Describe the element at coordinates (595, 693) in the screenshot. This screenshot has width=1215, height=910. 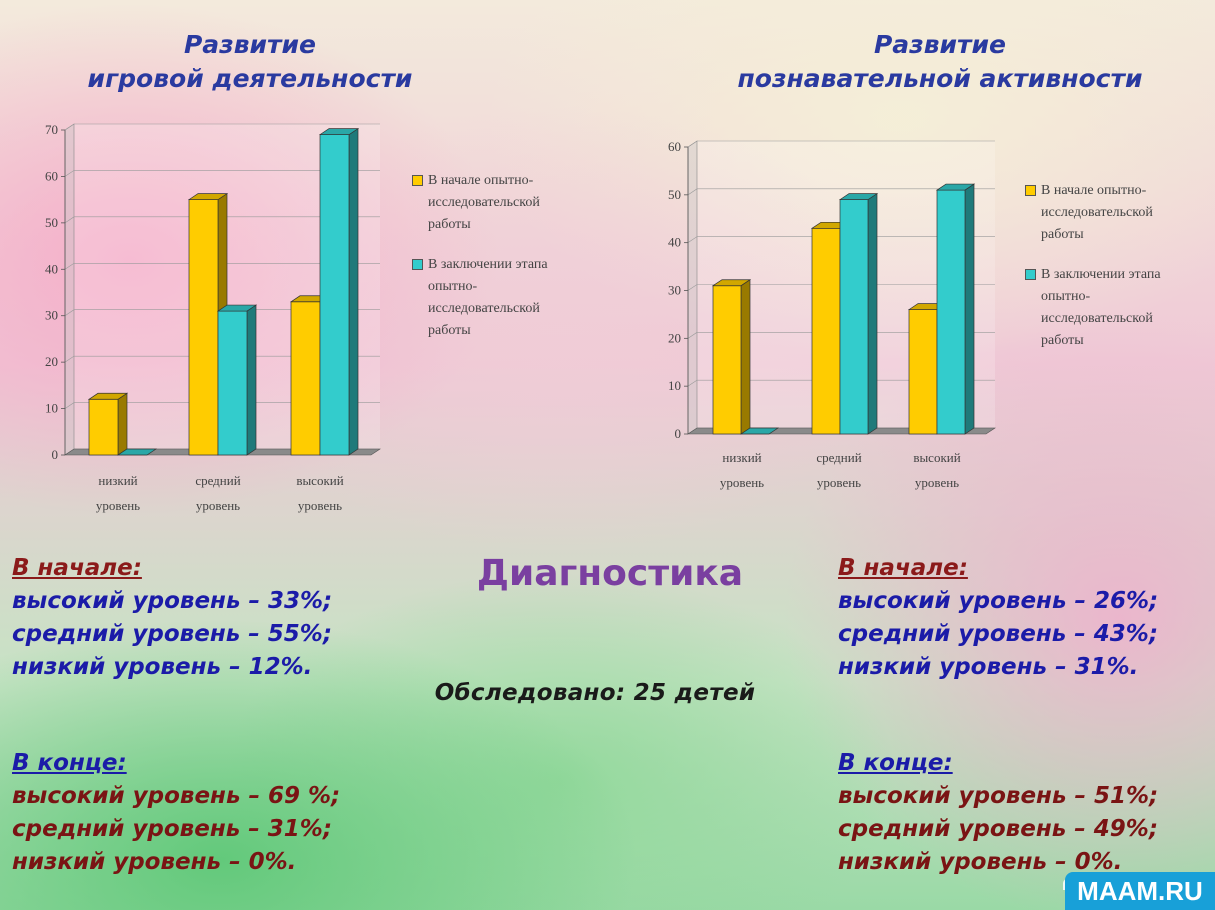
I see `examined-count: Обследовано: 25 детей` at that location.